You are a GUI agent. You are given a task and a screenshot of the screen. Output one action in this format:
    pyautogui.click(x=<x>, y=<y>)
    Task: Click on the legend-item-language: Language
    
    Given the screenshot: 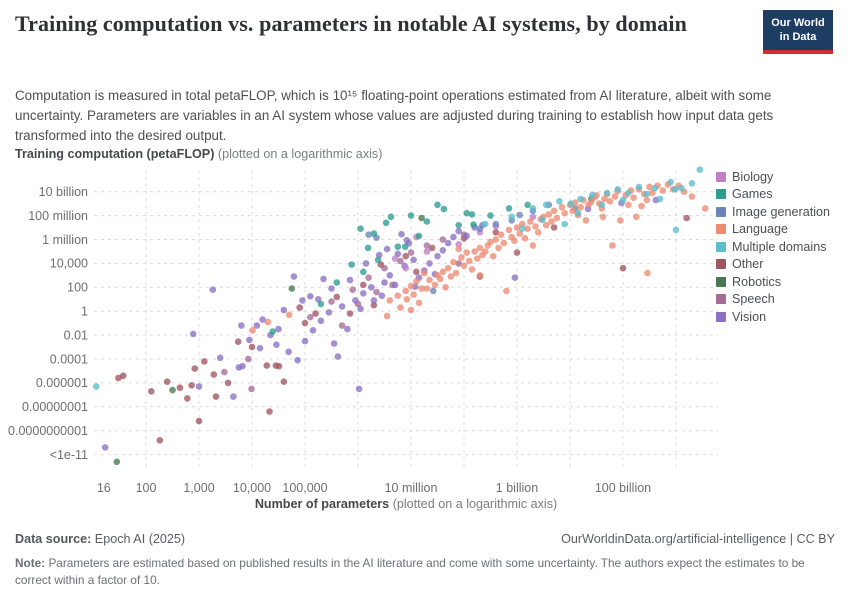 What is the action you would take?
    pyautogui.click(x=773, y=230)
    